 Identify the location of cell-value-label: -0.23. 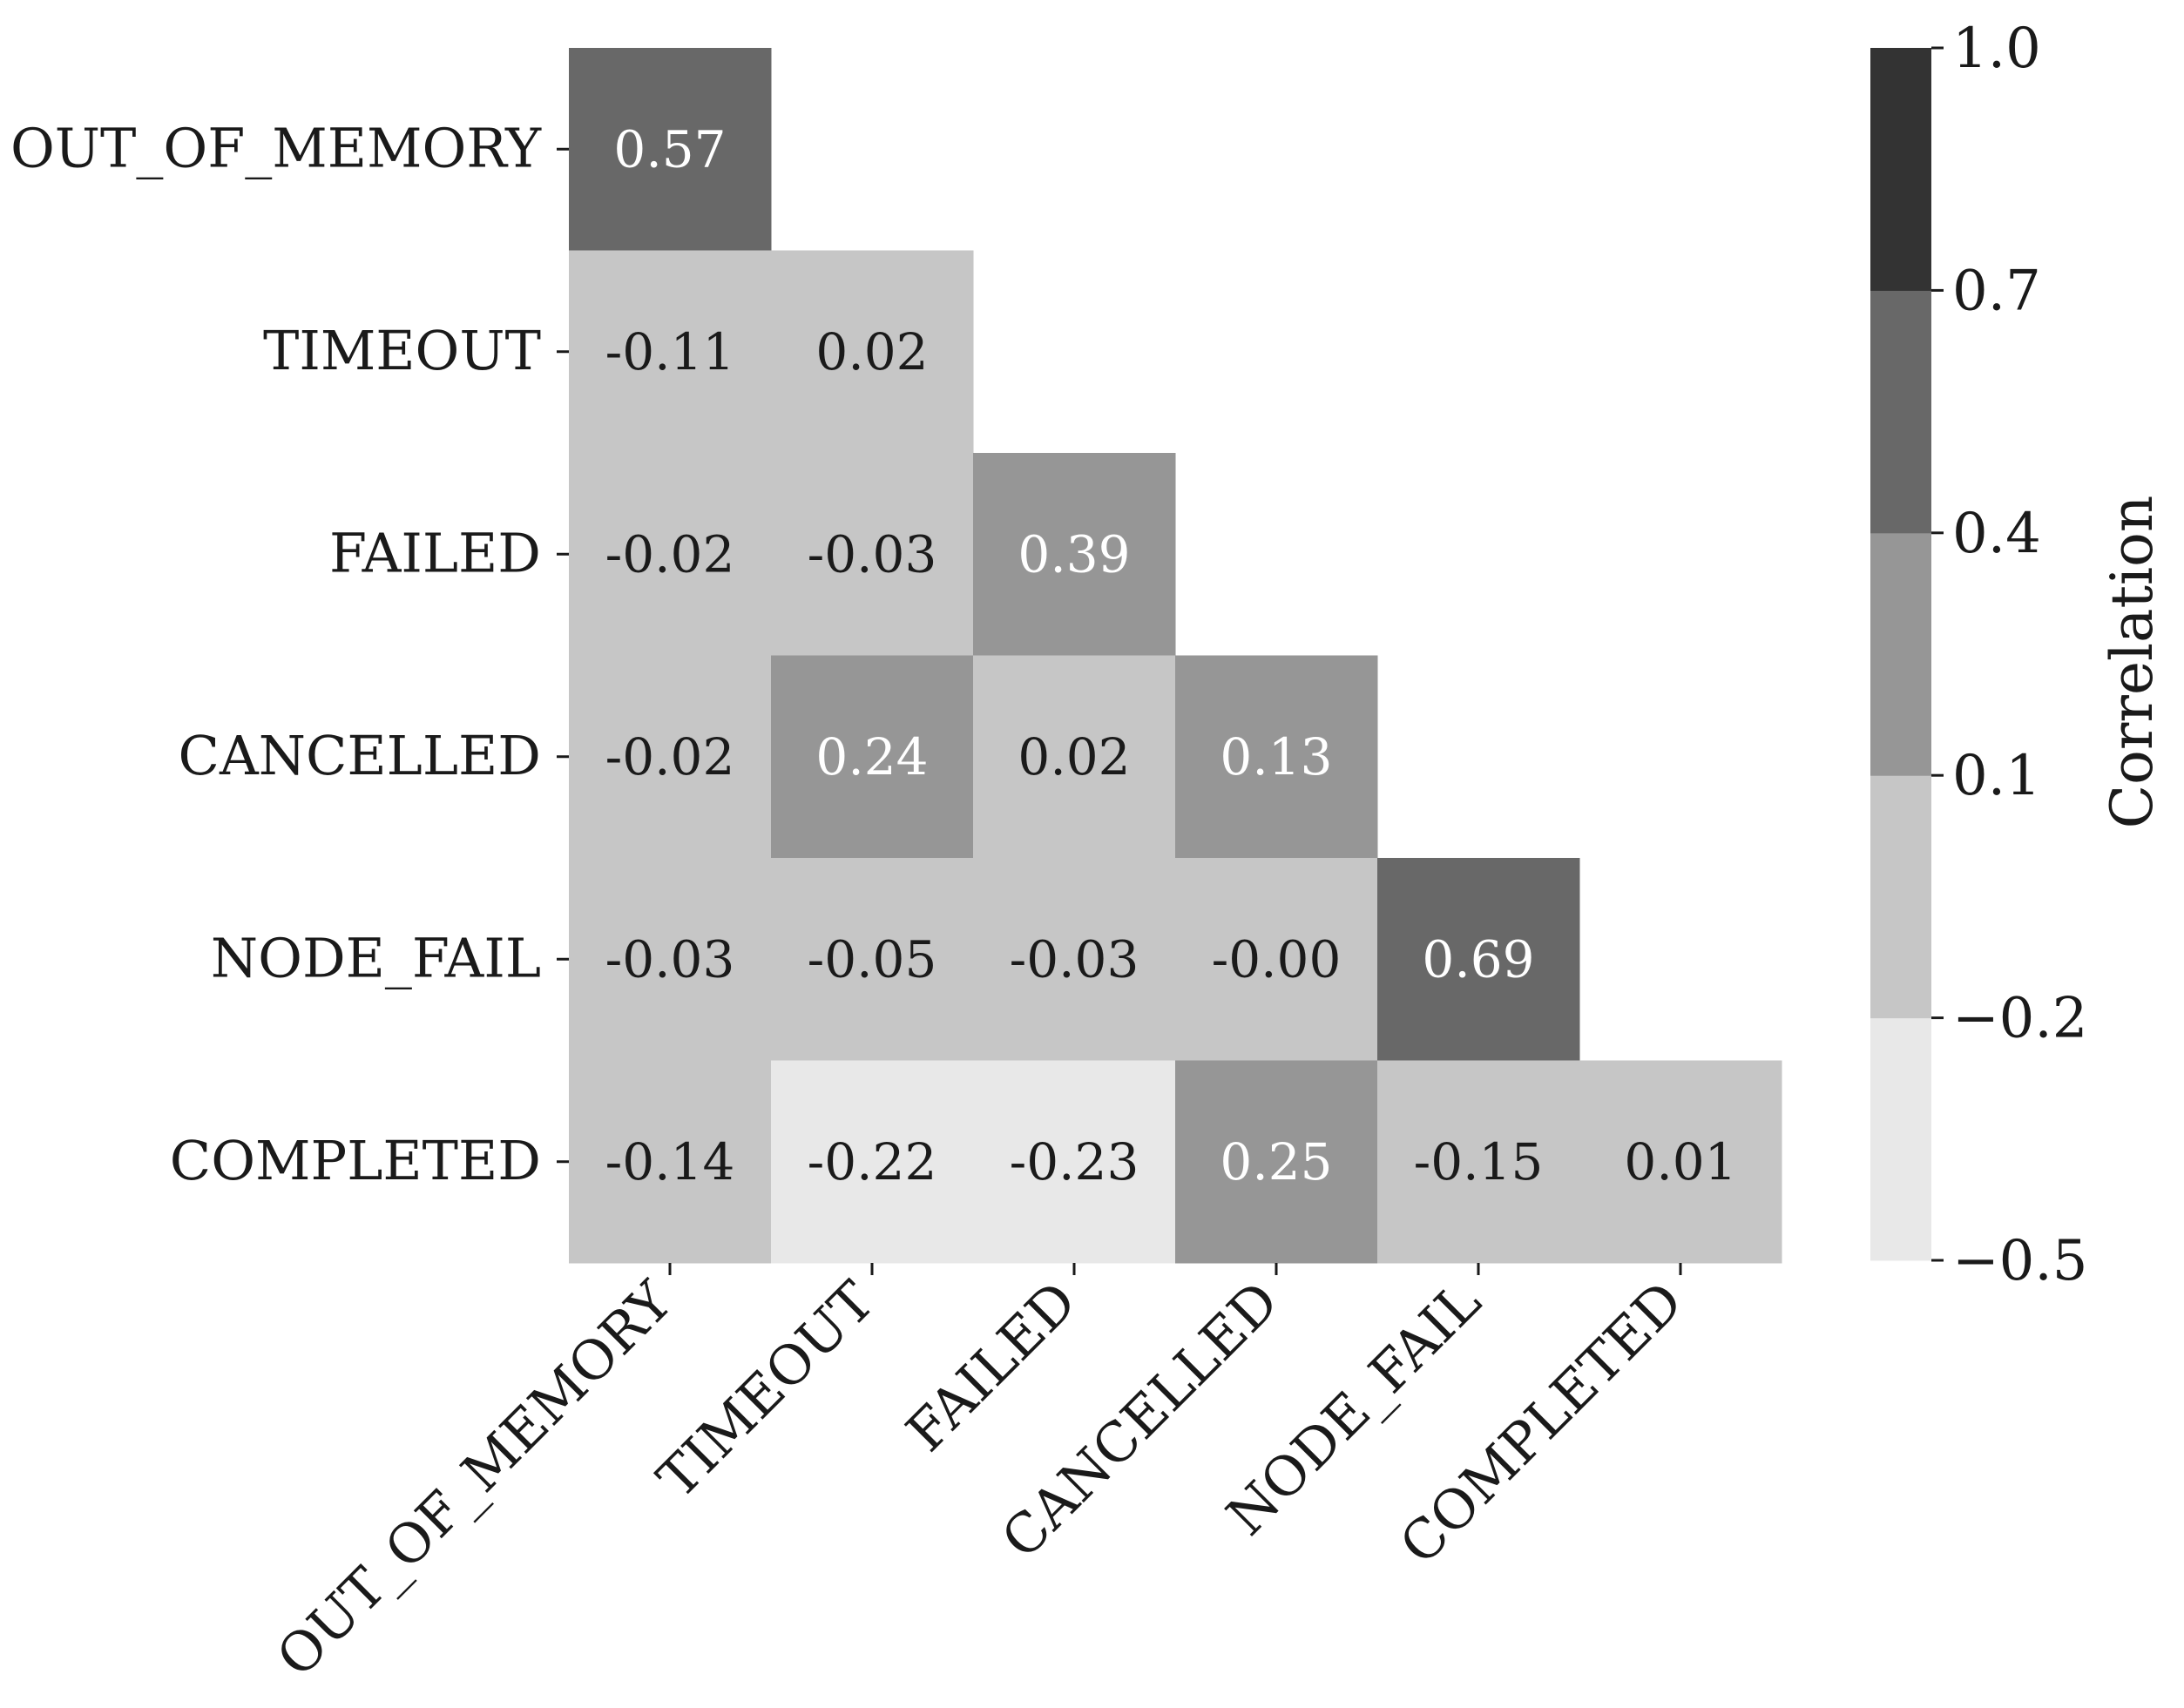
(1074, 1162).